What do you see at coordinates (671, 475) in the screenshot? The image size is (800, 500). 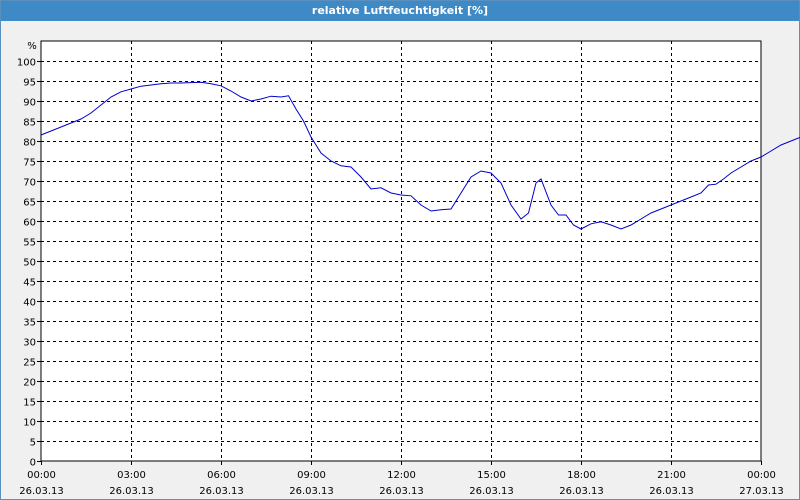 I see `x-tick-time-label: 21:00` at bounding box center [671, 475].